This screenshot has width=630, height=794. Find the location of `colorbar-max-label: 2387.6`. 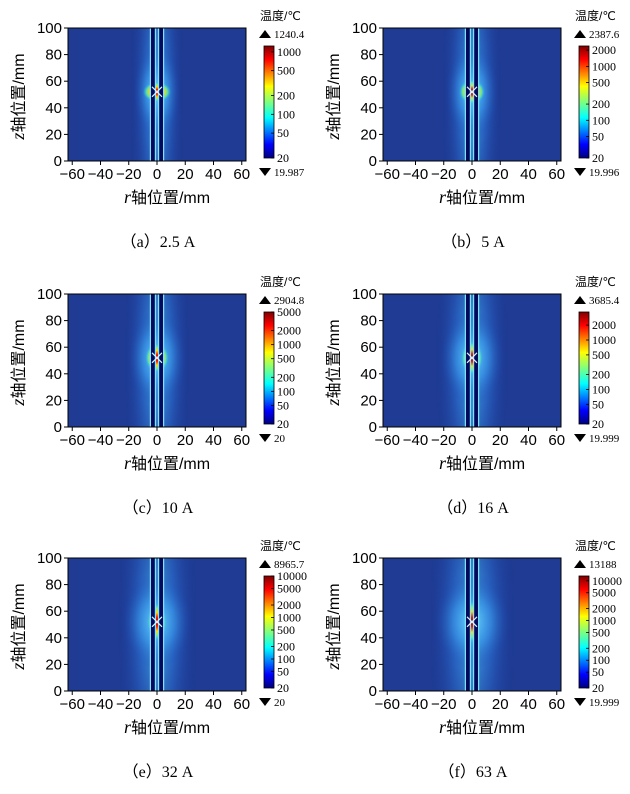

colorbar-max-label: 2387.6 is located at coordinates (604, 35).